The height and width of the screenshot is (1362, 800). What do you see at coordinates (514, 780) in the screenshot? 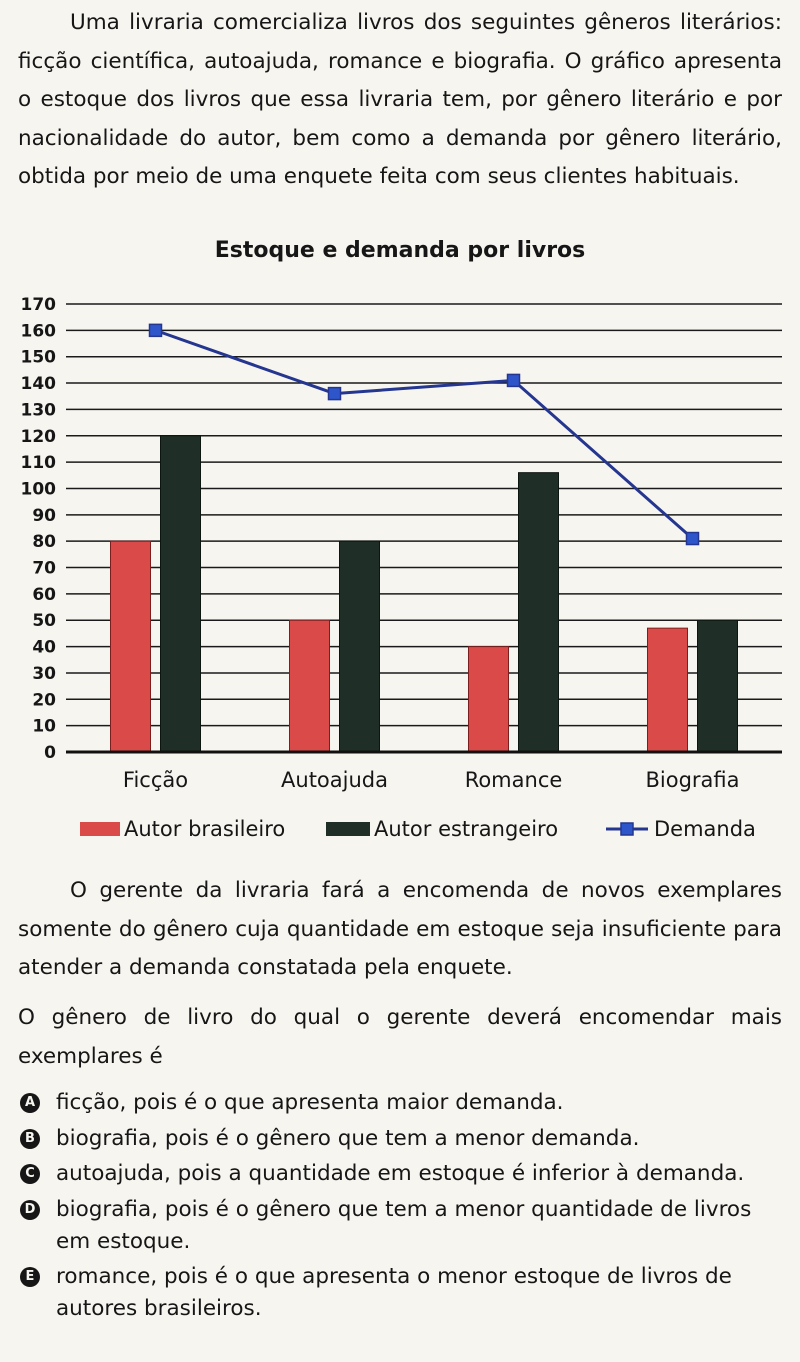
I see `category-label: Romance` at bounding box center [514, 780].